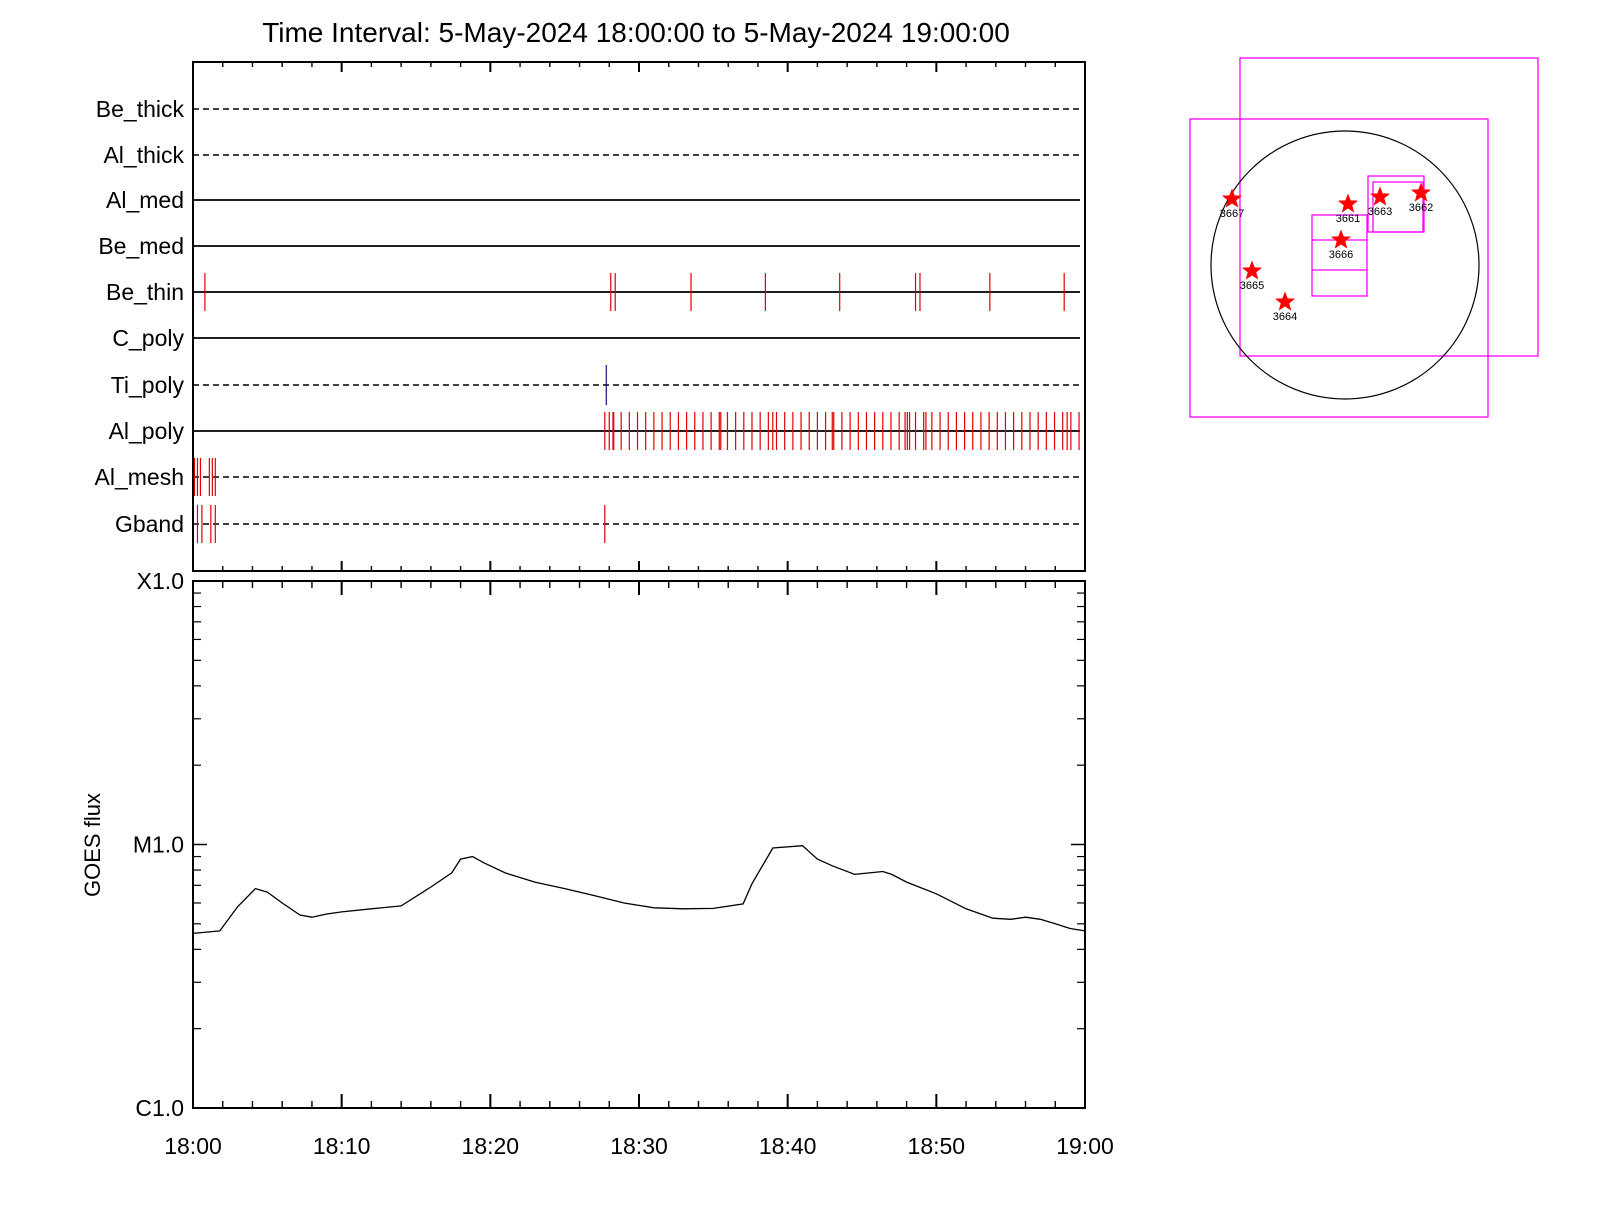 The image size is (1600, 1205). What do you see at coordinates (92, 845) in the screenshot?
I see `y-axis-label: GOES flux` at bounding box center [92, 845].